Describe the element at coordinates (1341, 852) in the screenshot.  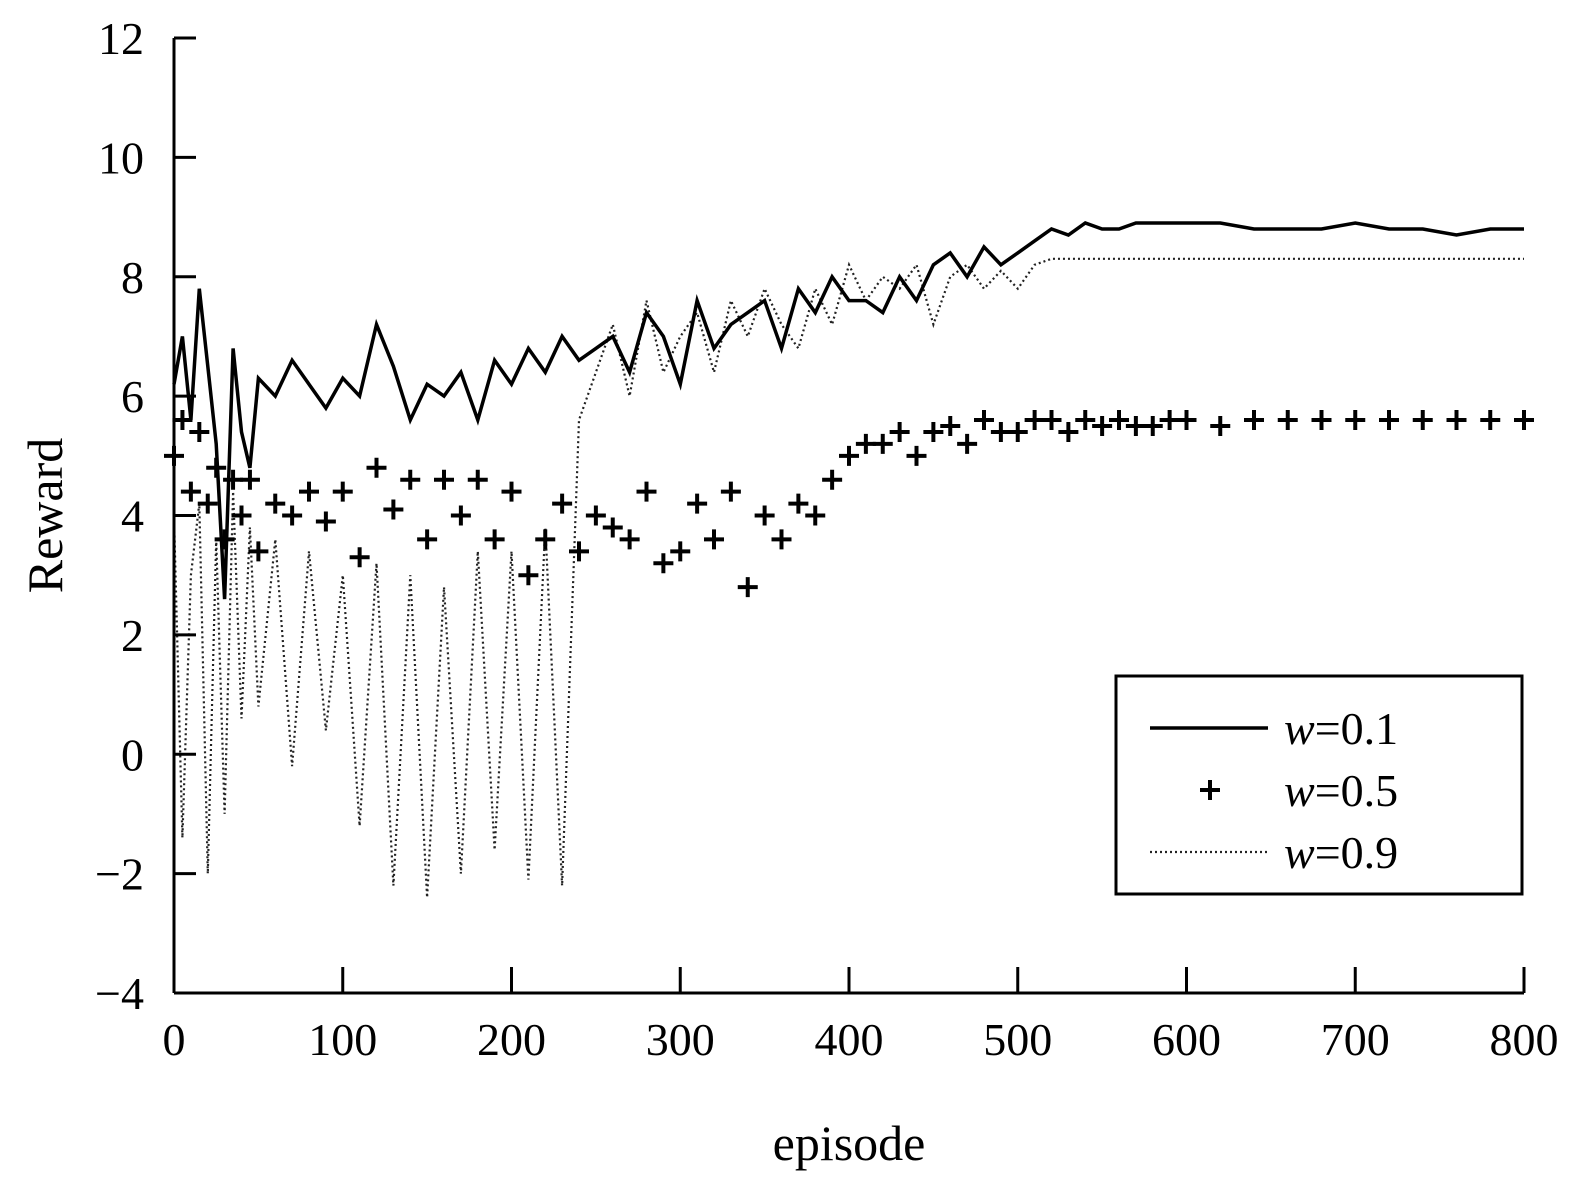
I see `legend-label: w=0.9` at that location.